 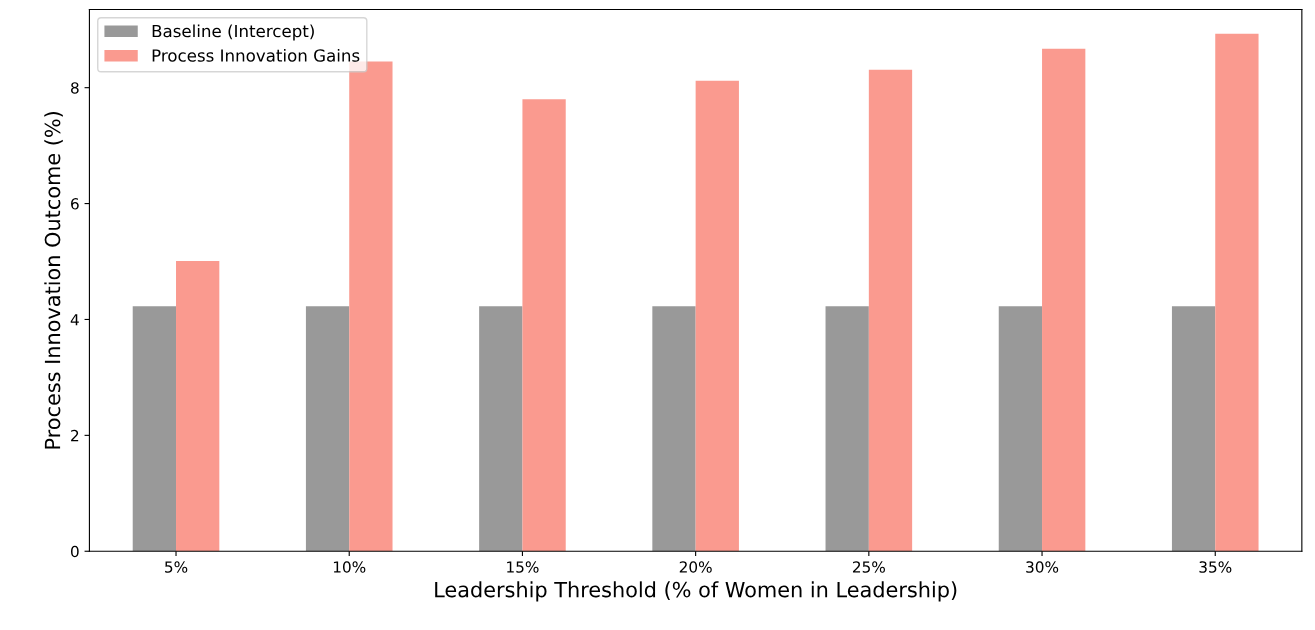 I want to click on x-tick-label: 10%, so click(x=349, y=567).